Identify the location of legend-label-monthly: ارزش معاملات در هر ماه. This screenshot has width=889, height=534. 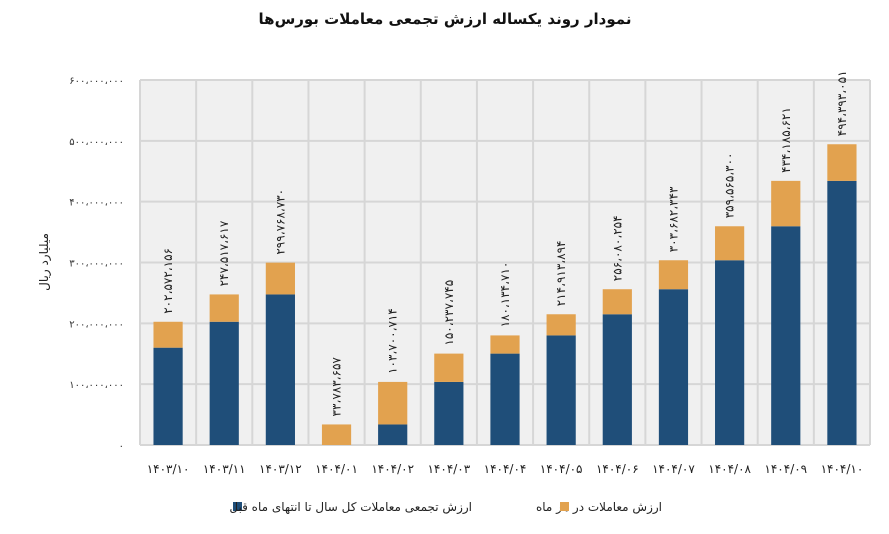
(599, 507).